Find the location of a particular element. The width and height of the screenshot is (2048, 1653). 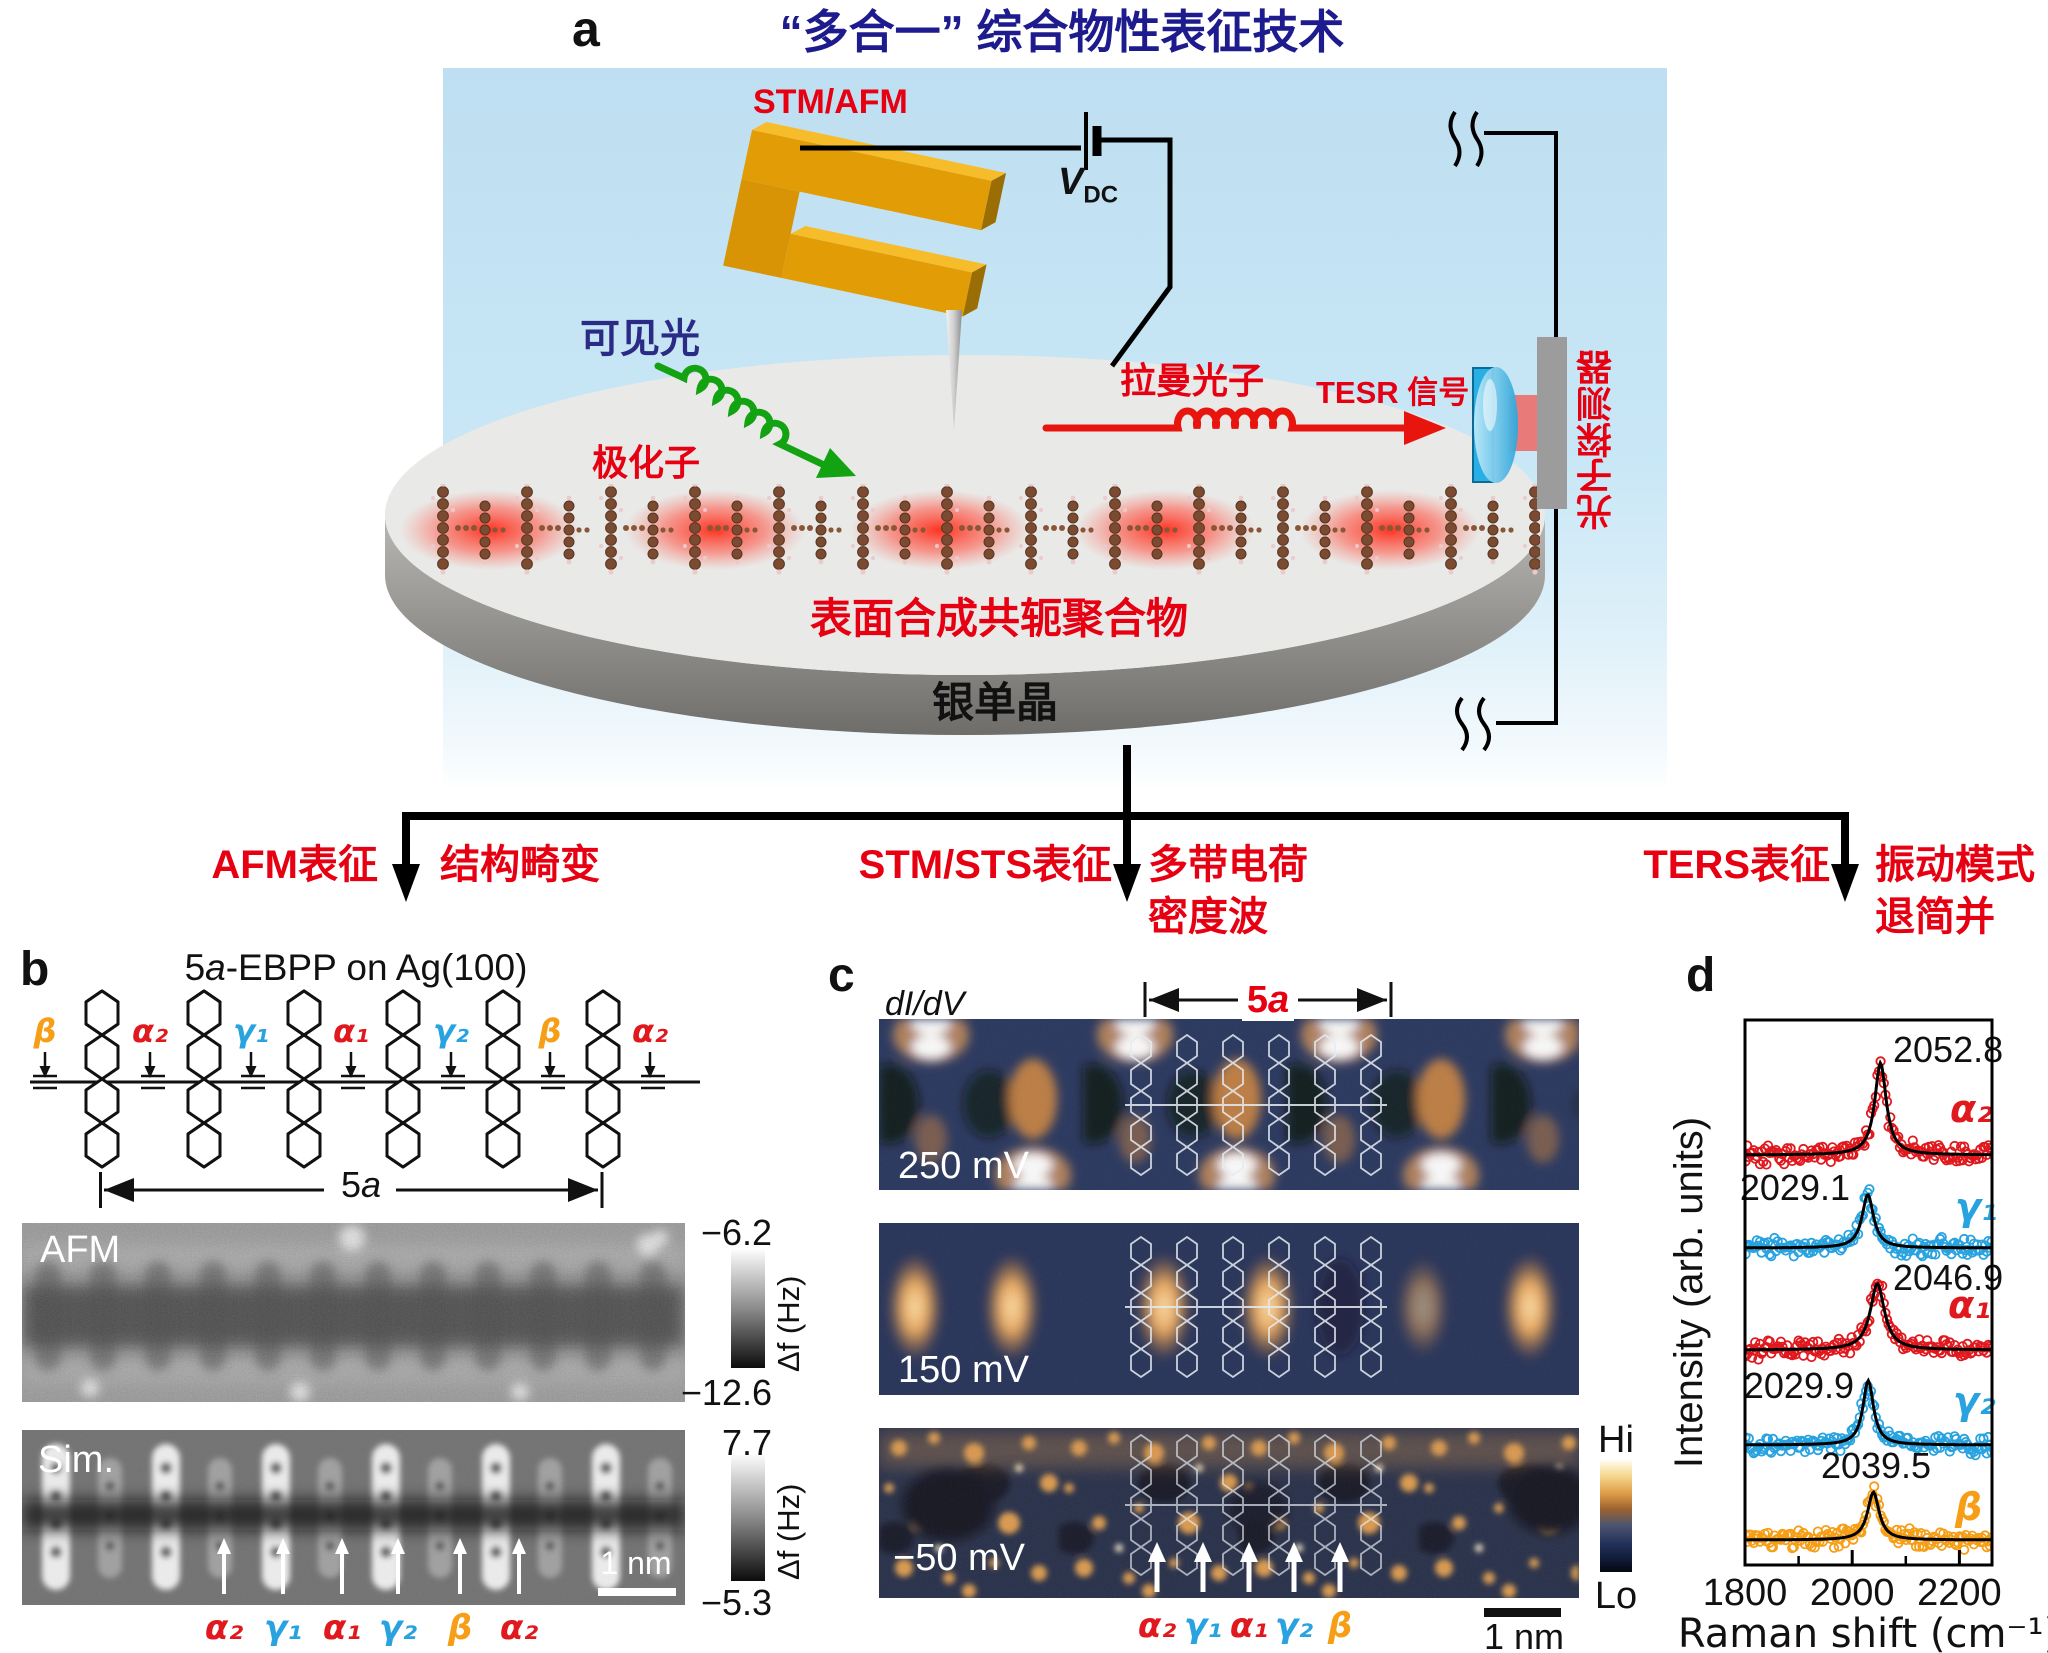

peak-value-α₁: 2046.9 is located at coordinates (1948, 1277).